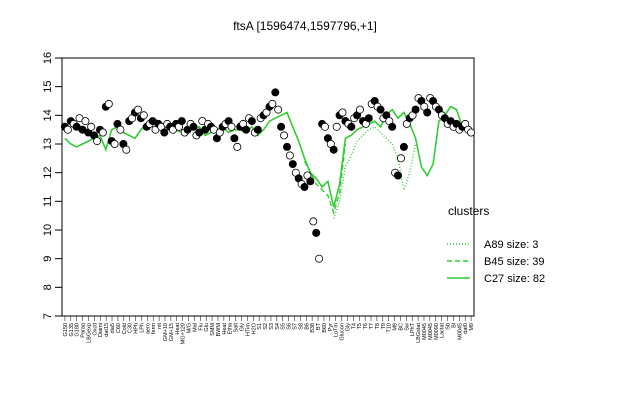 The width and height of the screenshot is (640, 400). I want to click on x-tick-label: B38, so click(313, 328).